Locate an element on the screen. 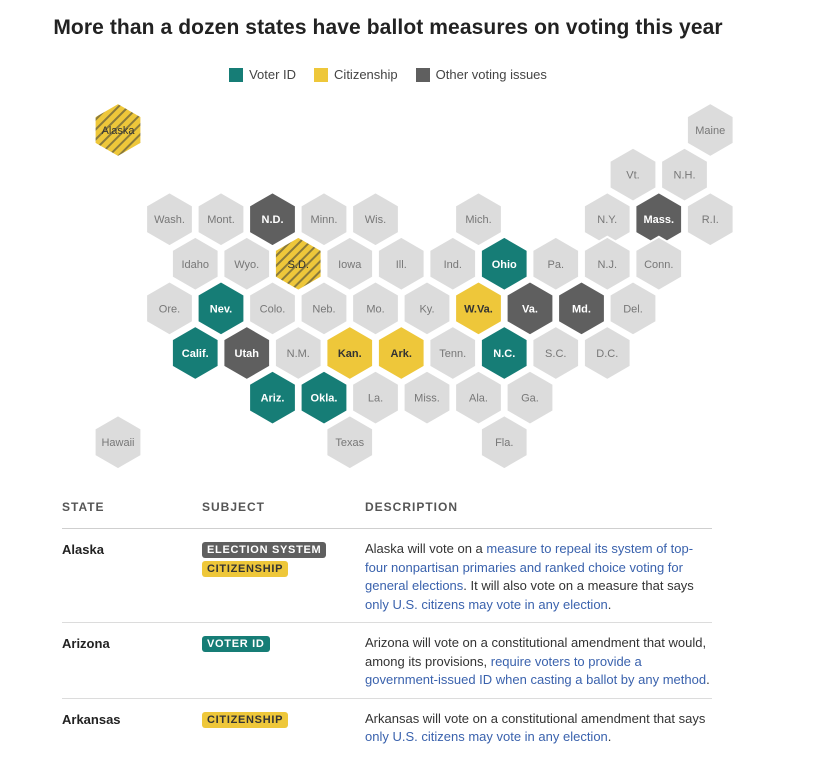 Image resolution: width=836 pixels, height=773 pixels. state-hex-ala: Ala. is located at coordinates (478, 397).